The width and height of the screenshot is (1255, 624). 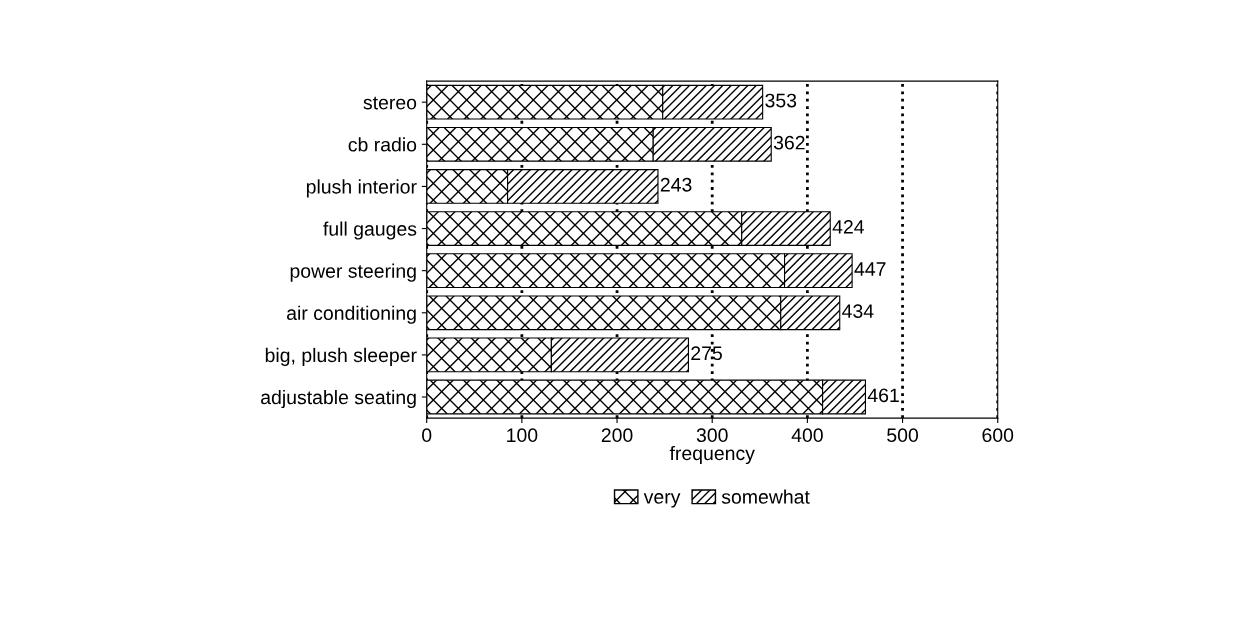 I want to click on x-axis-title: frequency, so click(x=712, y=455).